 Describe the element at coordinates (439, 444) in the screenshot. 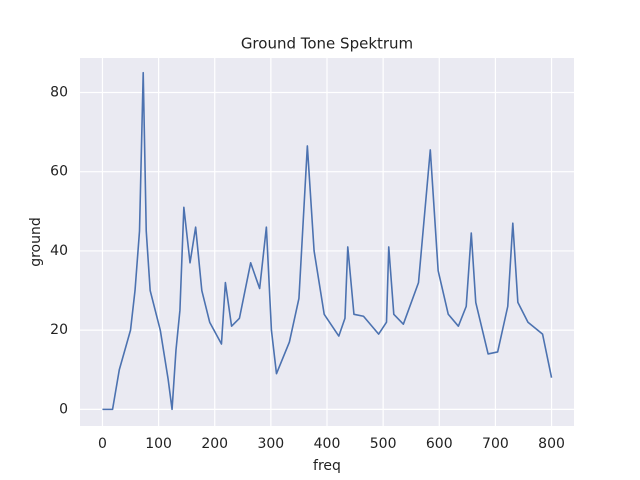

I see `x-tick-label: 600` at that location.